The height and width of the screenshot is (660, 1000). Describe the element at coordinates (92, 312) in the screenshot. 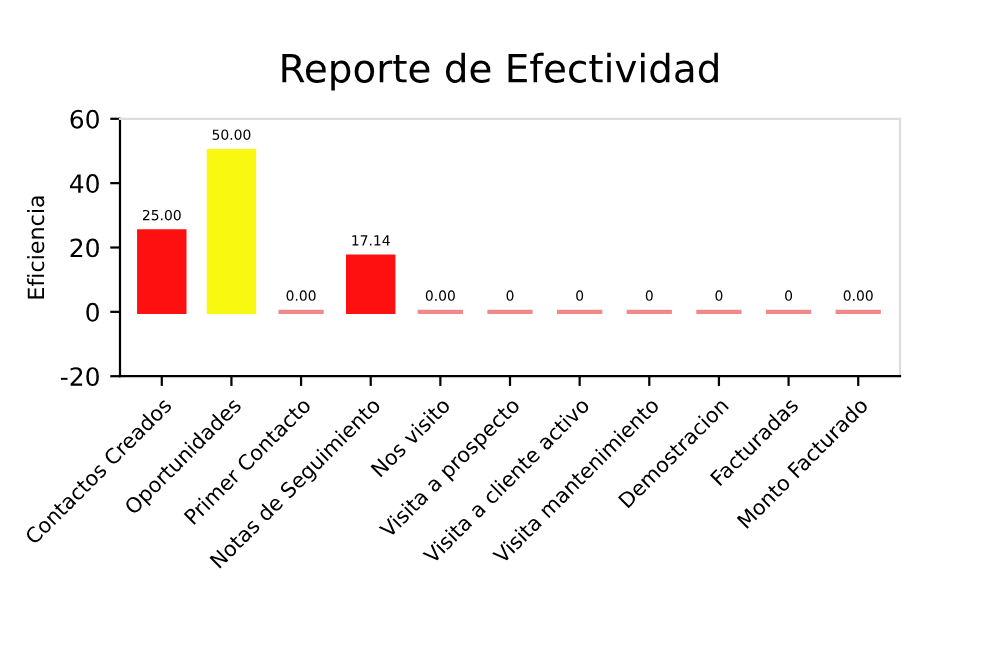

I see `y-tick-label: 0` at that location.